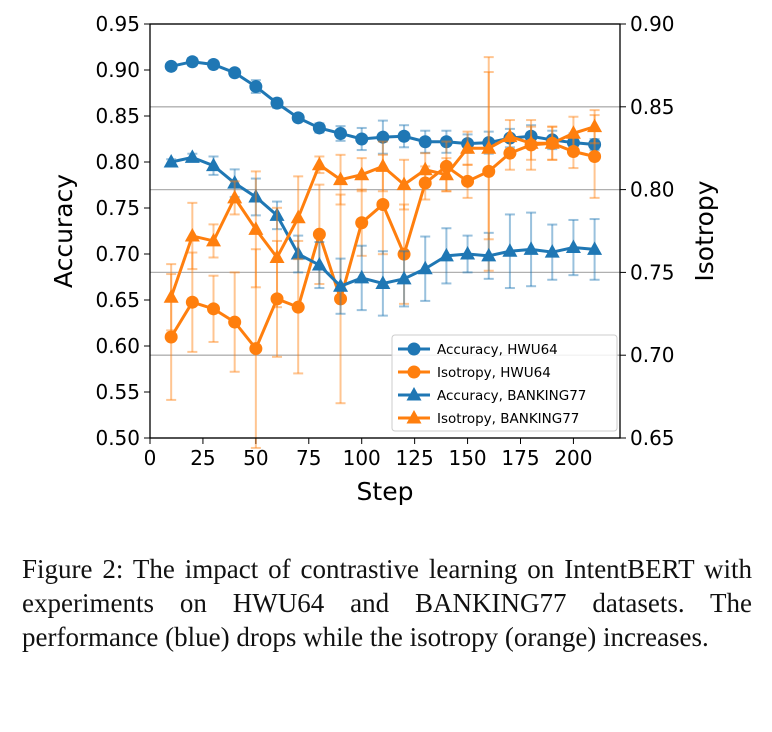  What do you see at coordinates (117, 24) in the screenshot?
I see `y-tick-label: 0.95` at bounding box center [117, 24].